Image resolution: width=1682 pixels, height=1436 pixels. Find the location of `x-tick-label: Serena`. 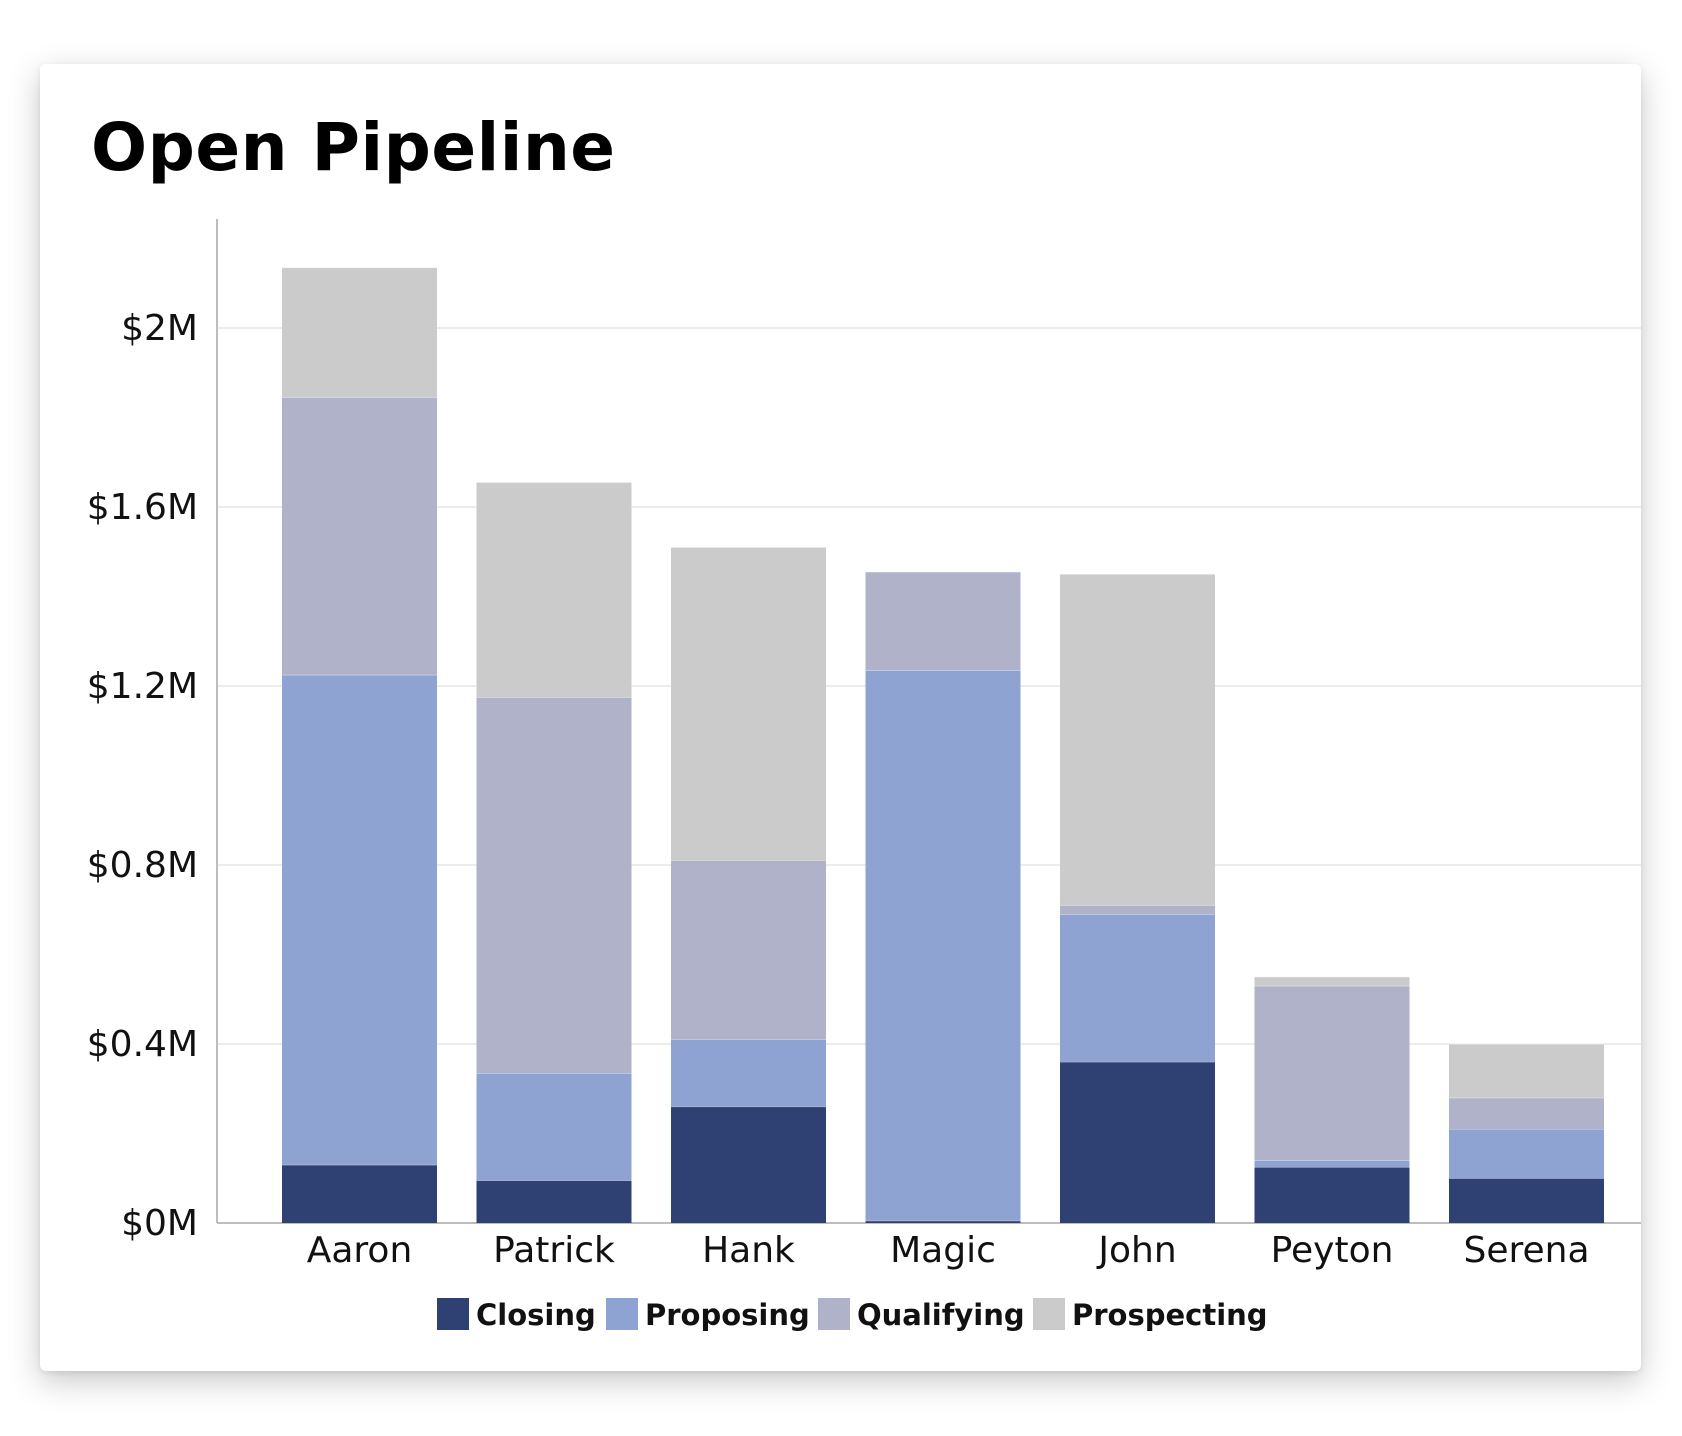

x-tick-label: Serena is located at coordinates (1526, 1250).